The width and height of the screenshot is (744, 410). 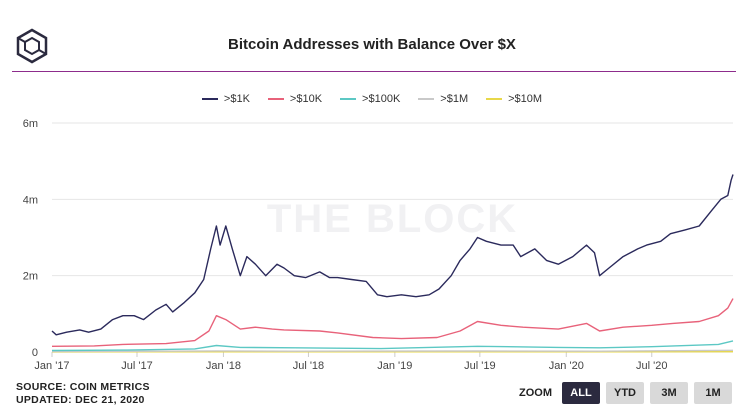 What do you see at coordinates (669, 393) in the screenshot?
I see `zoom-button-3m: 3M` at bounding box center [669, 393].